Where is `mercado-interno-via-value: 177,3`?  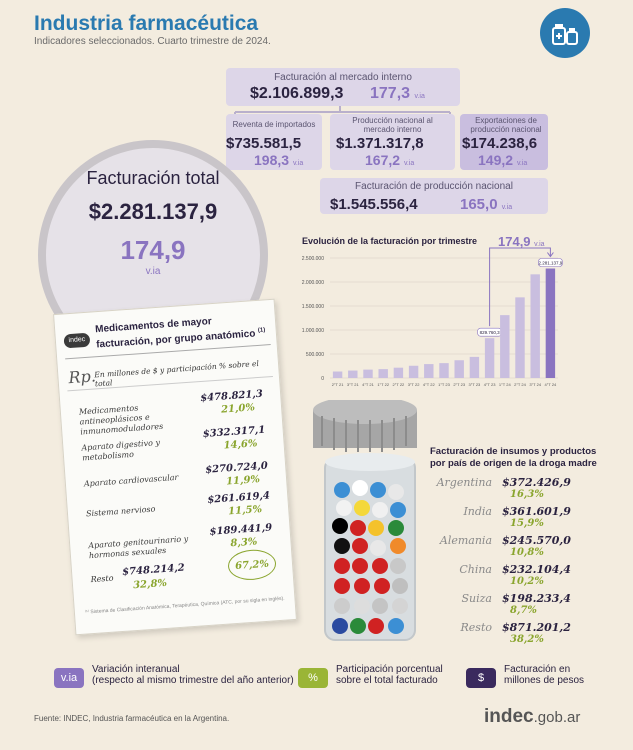 mercado-interno-via-value: 177,3 is located at coordinates (390, 93).